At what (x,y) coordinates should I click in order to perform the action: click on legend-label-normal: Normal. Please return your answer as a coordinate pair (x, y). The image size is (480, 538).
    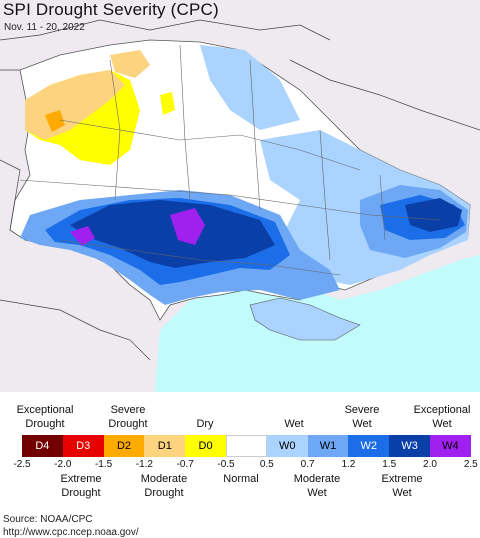
    Looking at the image, I should click on (241, 479).